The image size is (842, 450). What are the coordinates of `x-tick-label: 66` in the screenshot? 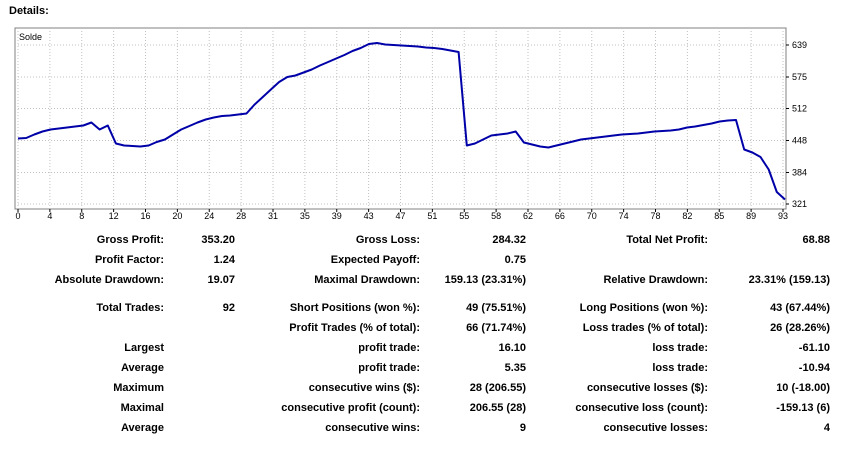 It's located at (560, 216).